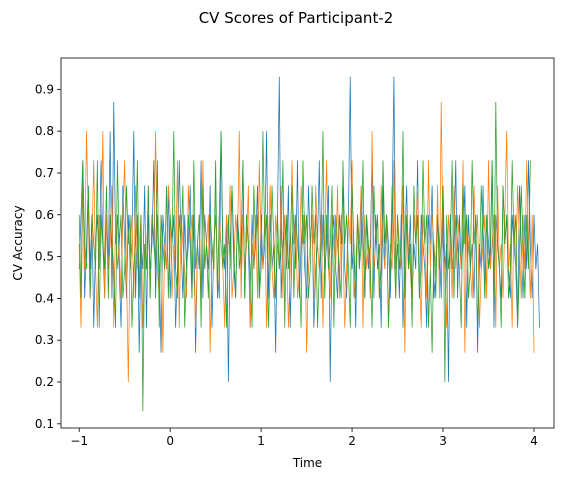  What do you see at coordinates (44, 89) in the screenshot?
I see `y-tick-label: 0.9` at bounding box center [44, 89].